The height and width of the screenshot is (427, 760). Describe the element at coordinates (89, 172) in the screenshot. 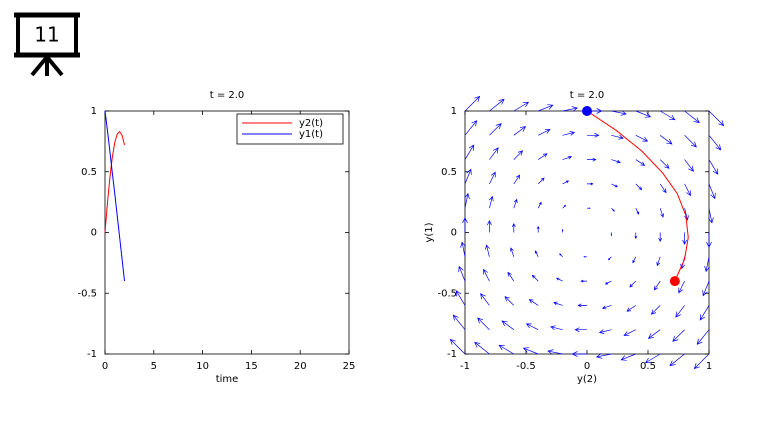

I see `y-tick-label: 0.5` at that location.